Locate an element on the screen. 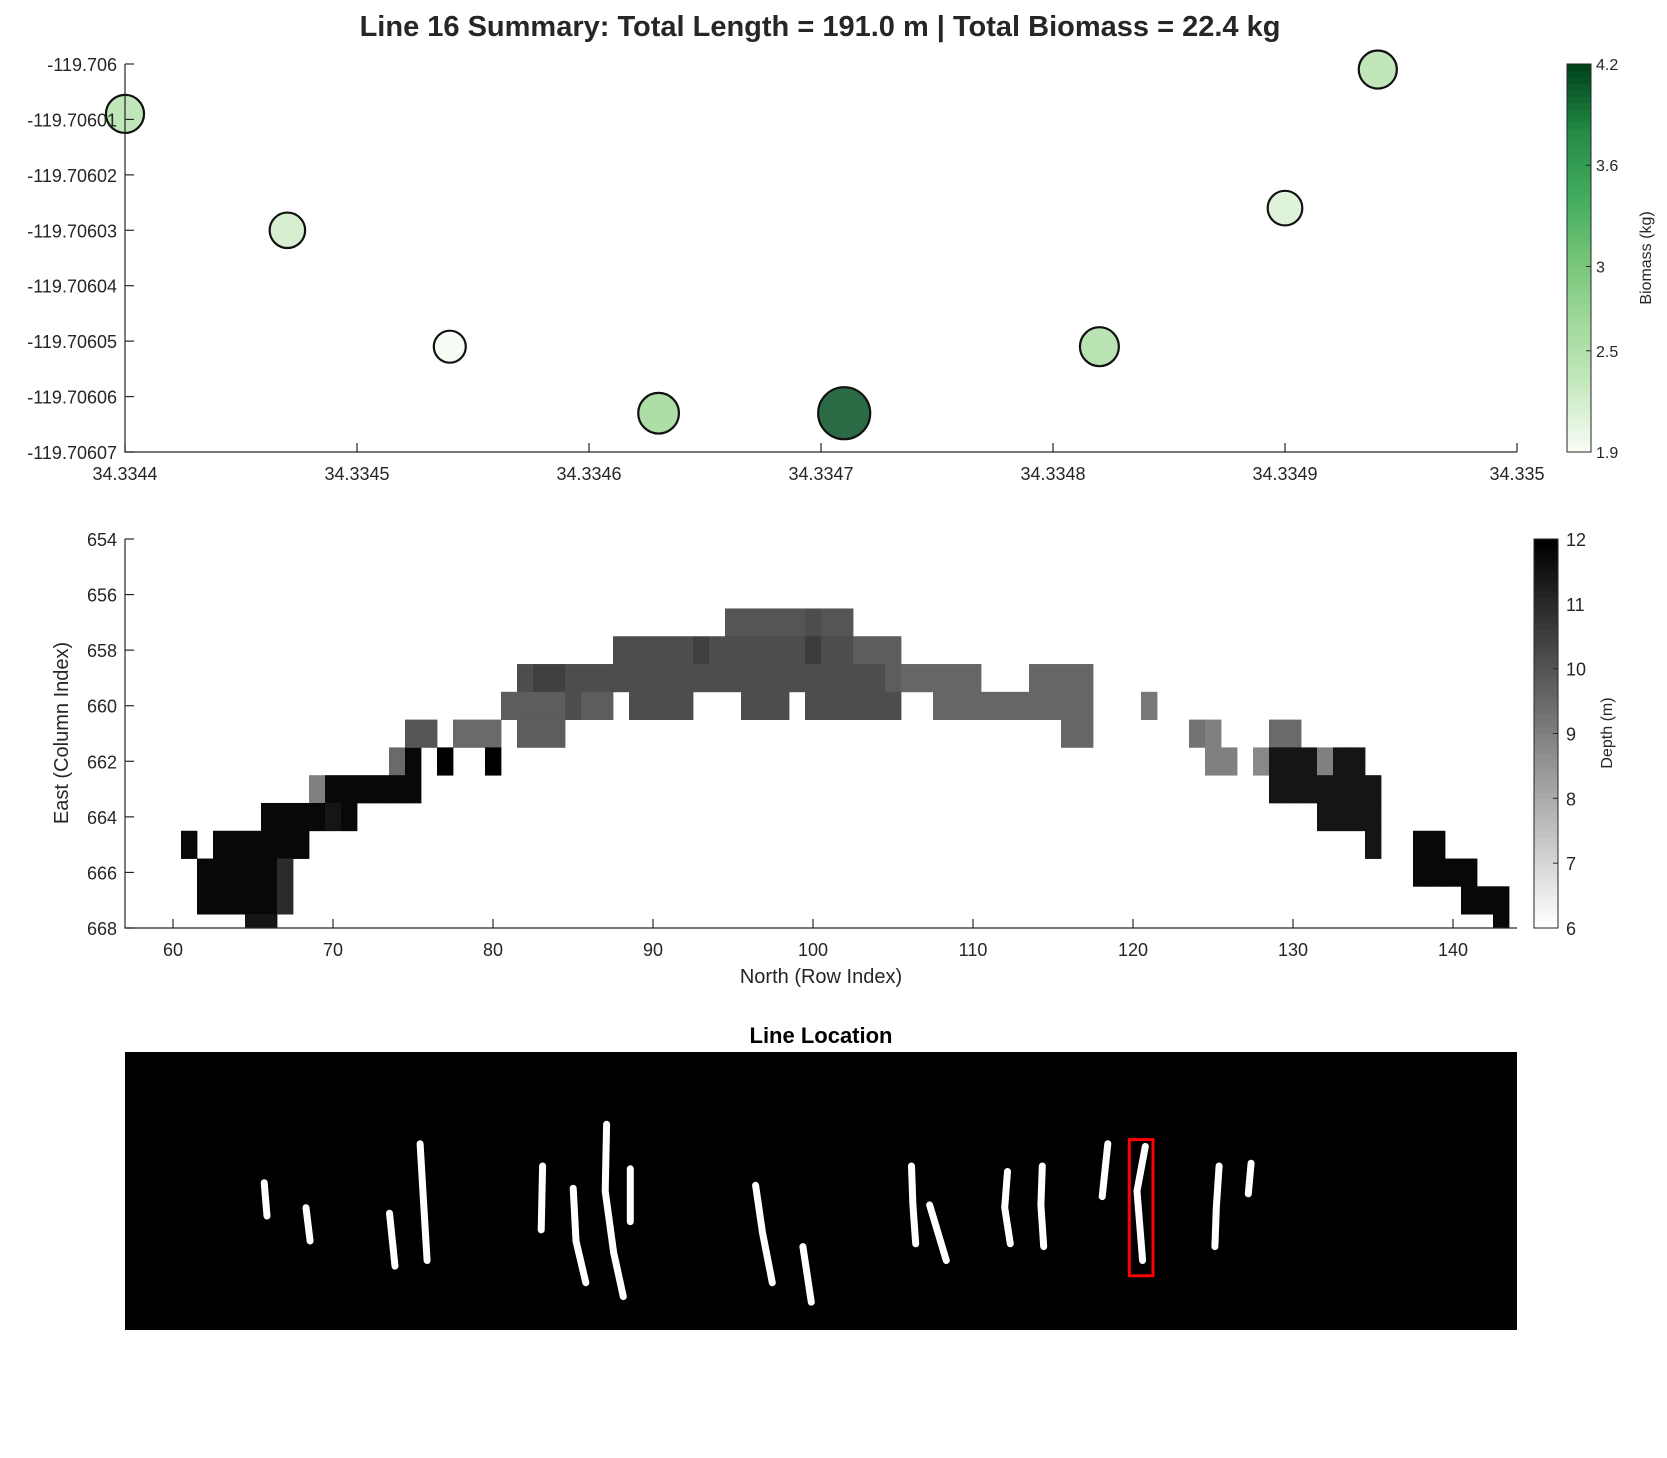 The image size is (1667, 1458). colorbar-label: Depth (m) is located at coordinates (1607, 732).